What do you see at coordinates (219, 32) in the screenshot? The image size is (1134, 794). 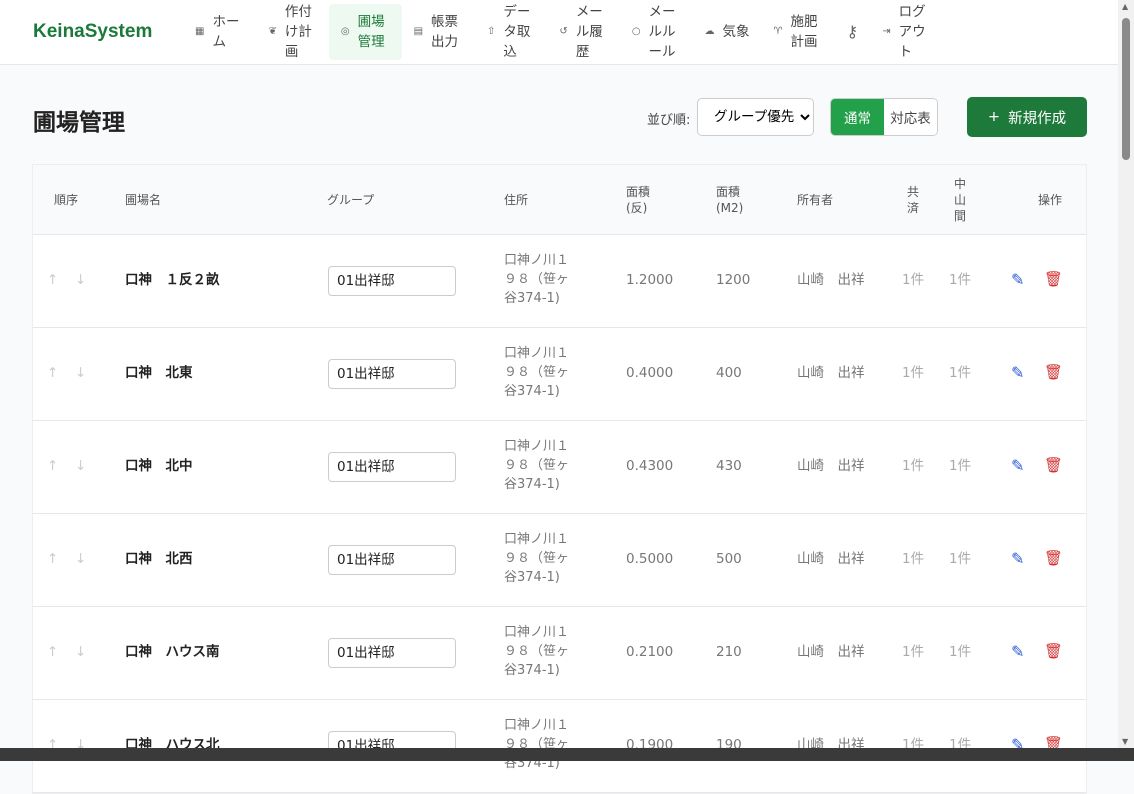 I see `nav-item-0: ▦ ホーム` at bounding box center [219, 32].